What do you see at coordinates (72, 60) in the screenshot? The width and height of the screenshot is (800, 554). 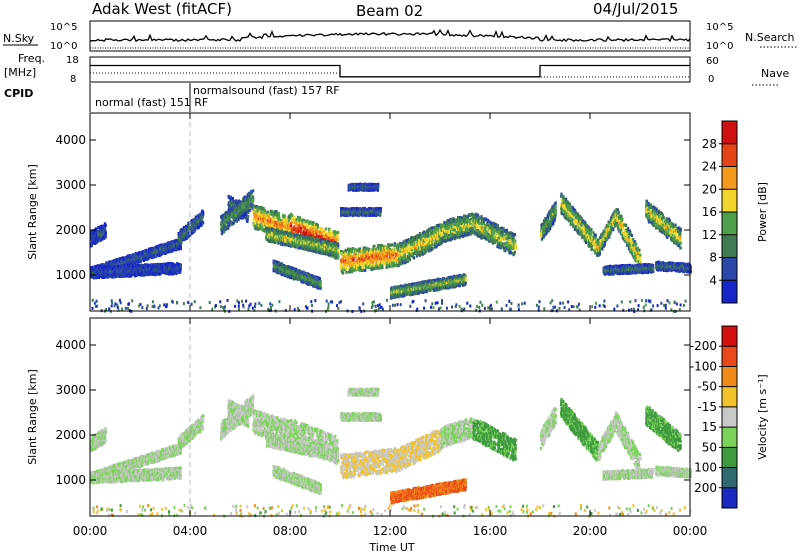 I see `freq-tick-high: 18` at bounding box center [72, 60].